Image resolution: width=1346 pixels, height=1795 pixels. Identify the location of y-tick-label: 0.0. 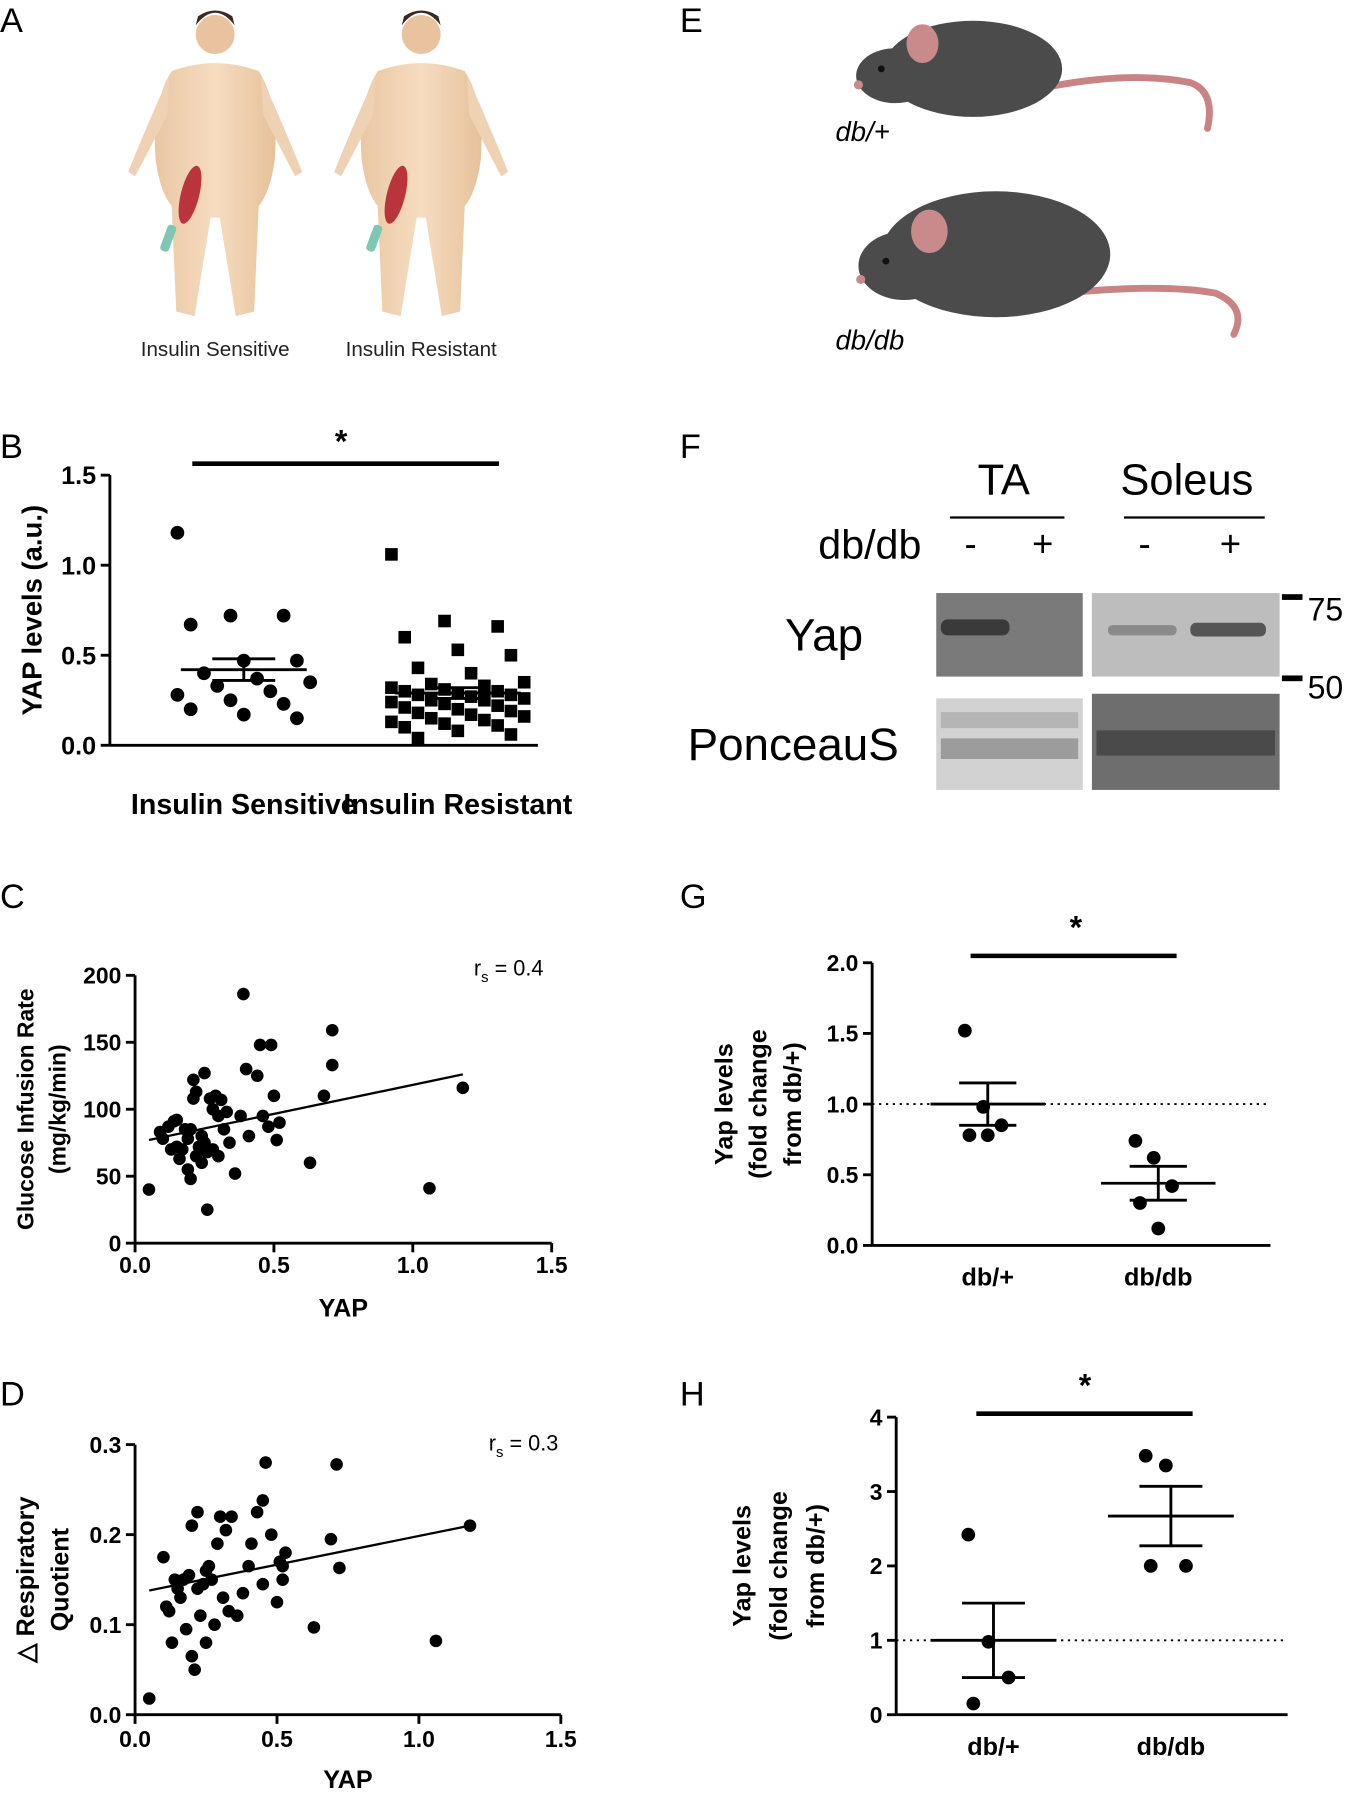
(843, 1246).